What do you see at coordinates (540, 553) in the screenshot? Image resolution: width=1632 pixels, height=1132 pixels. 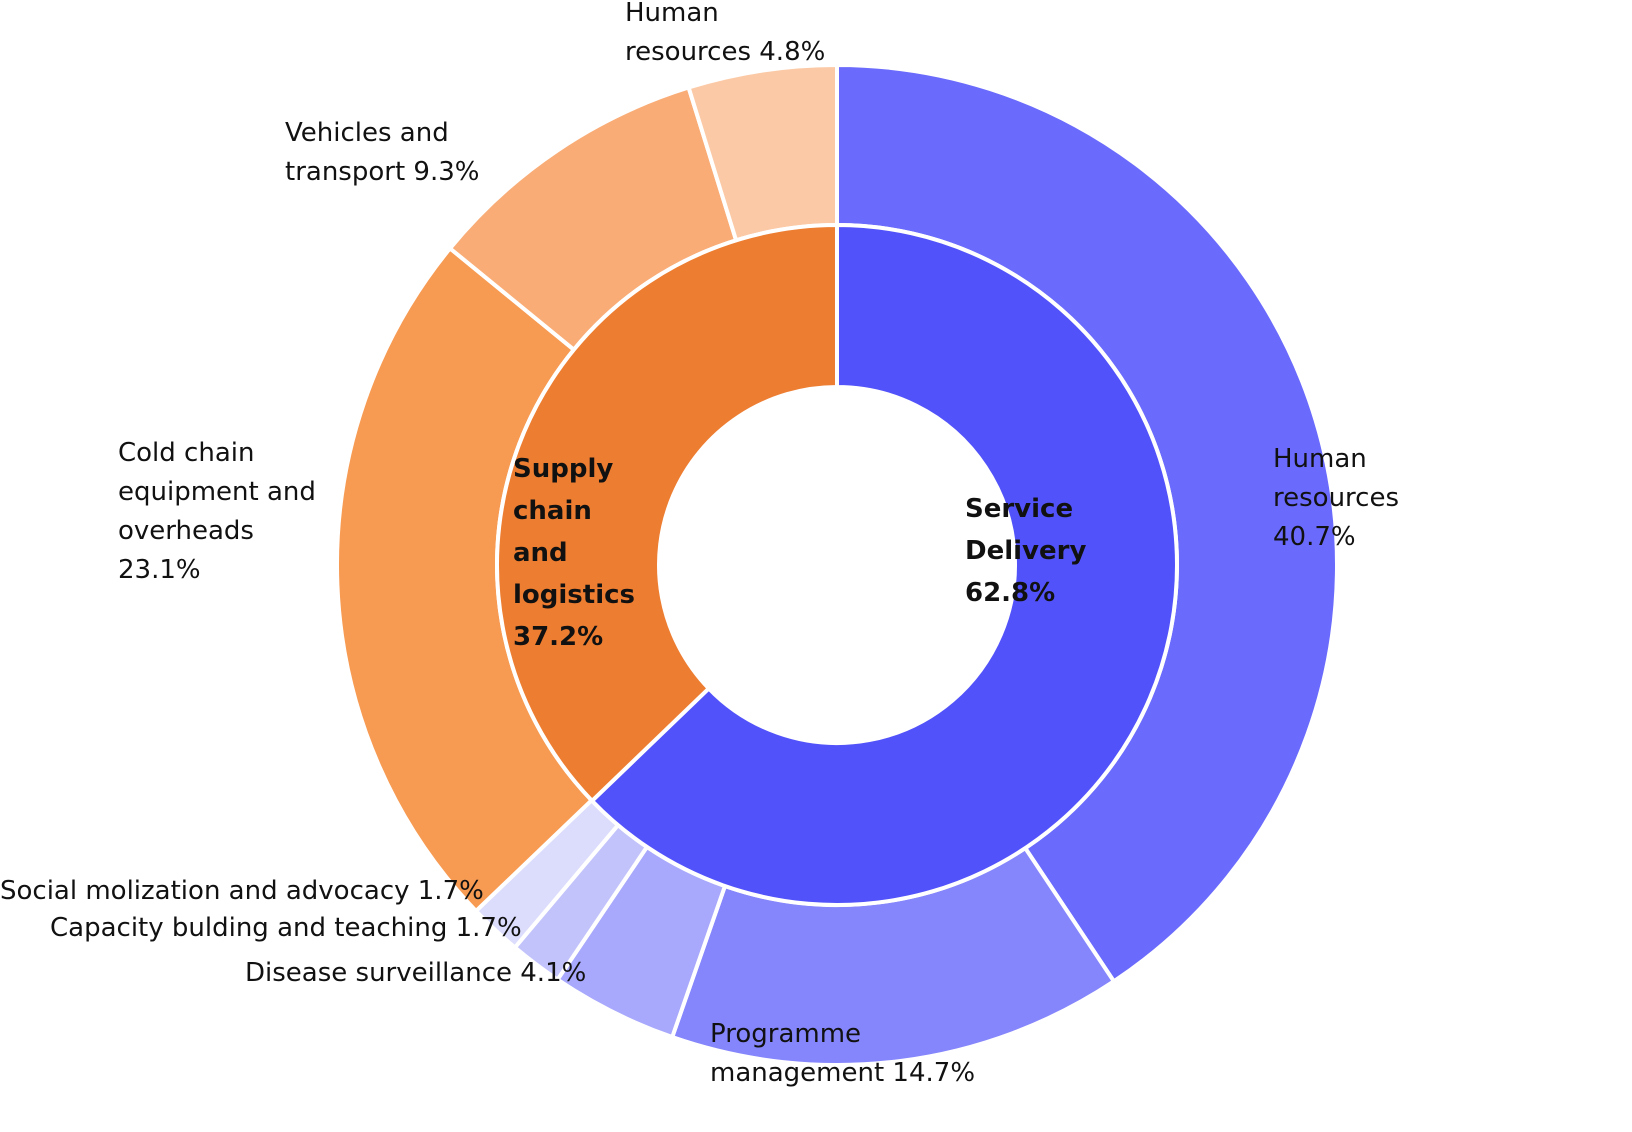 I see `inner-label-line: and` at bounding box center [540, 553].